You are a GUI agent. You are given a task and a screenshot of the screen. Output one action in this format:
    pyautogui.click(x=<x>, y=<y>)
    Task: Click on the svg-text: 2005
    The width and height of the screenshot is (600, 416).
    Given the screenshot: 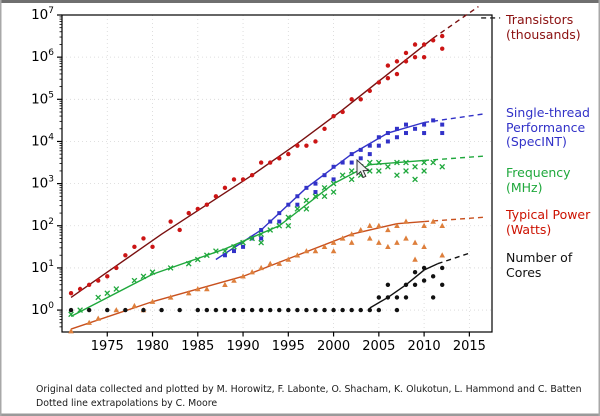 What is the action you would take?
    pyautogui.click(x=378, y=346)
    